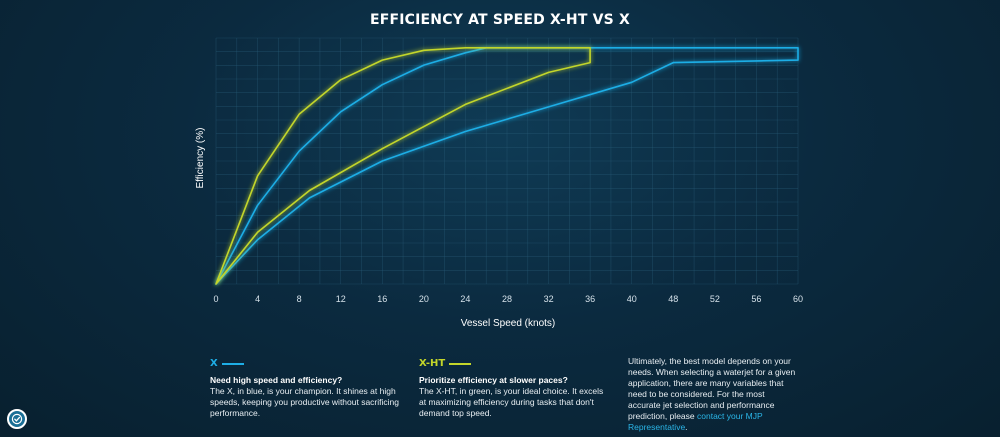 Image resolution: width=1000 pixels, height=437 pixels. Describe the element at coordinates (798, 299) in the screenshot. I see `x-tick-label: 60` at that location.